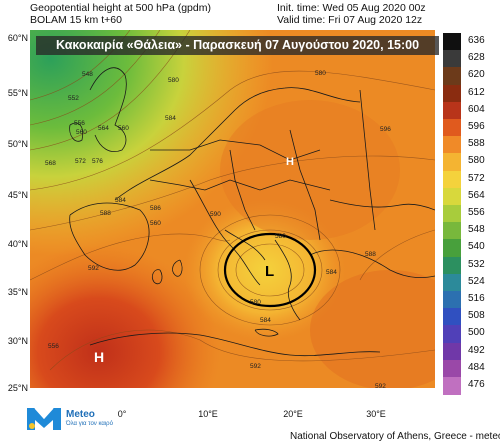 The width and height of the screenshot is (500, 445). What do you see at coordinates (155, 208) in the screenshot?
I see `contour-label: 586` at bounding box center [155, 208].